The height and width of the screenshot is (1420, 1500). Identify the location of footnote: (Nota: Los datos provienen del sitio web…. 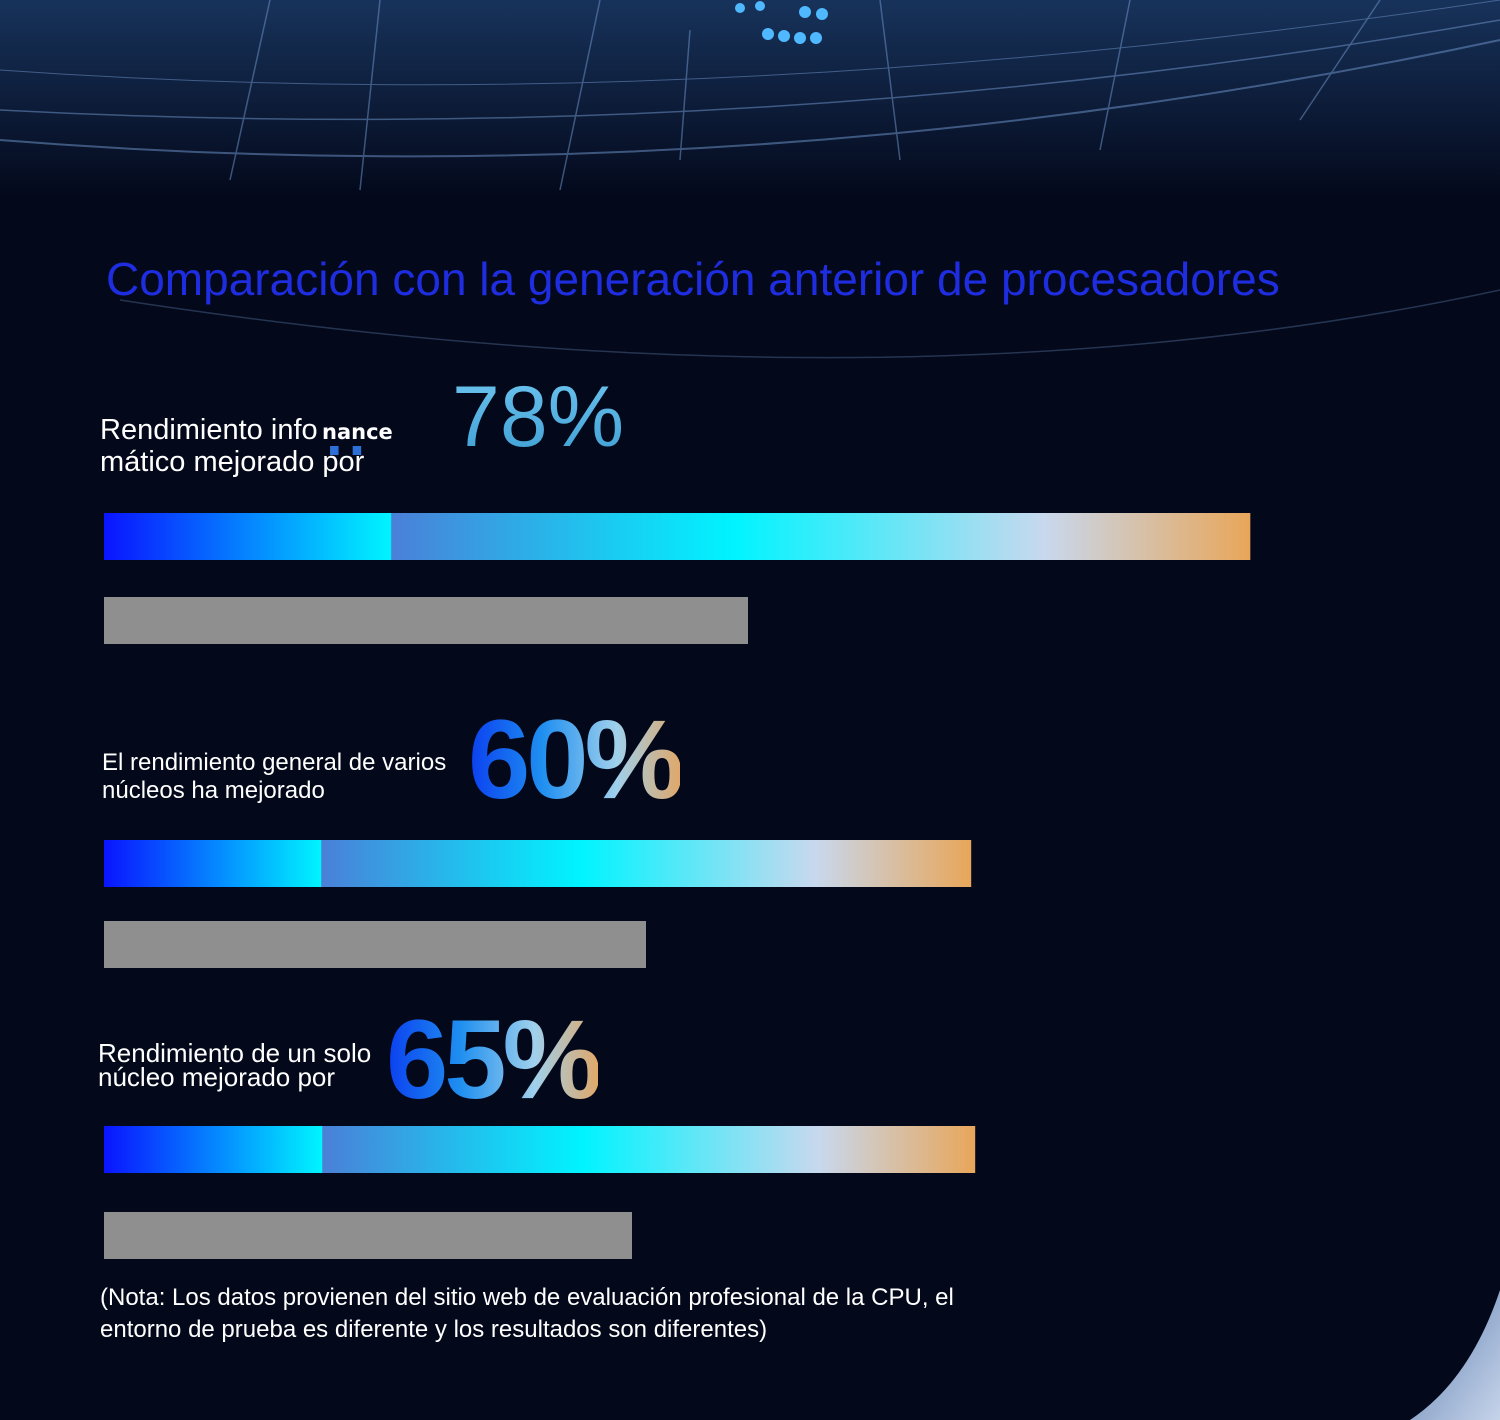
(527, 1313).